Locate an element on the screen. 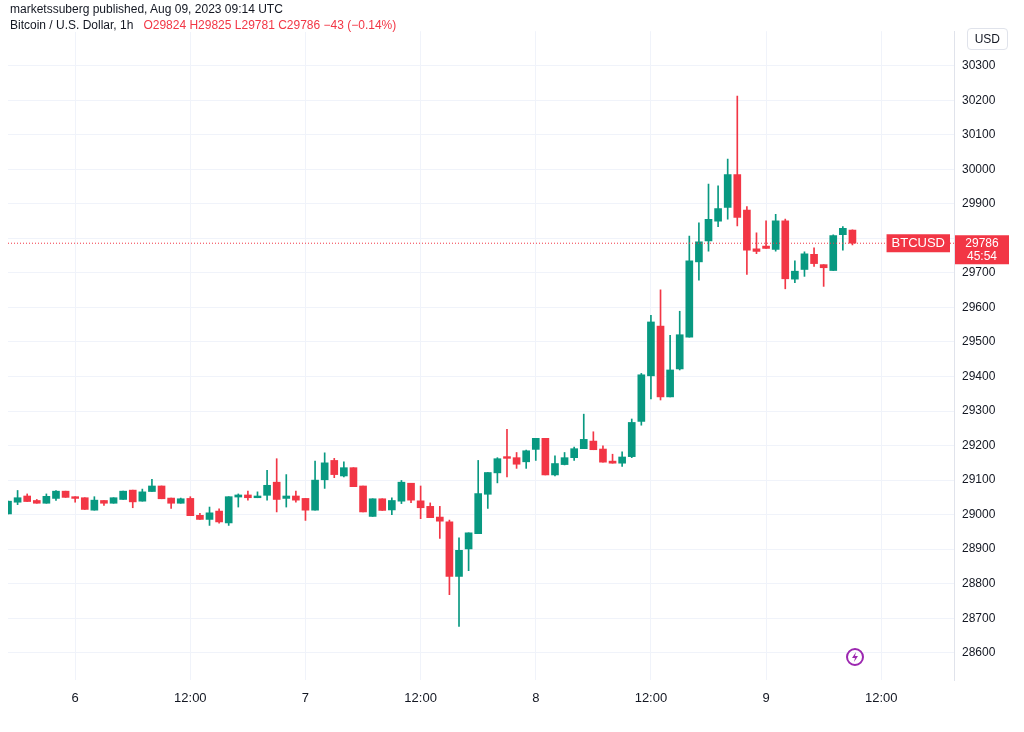  ref-line-label: BTCUSD is located at coordinates (918, 242).